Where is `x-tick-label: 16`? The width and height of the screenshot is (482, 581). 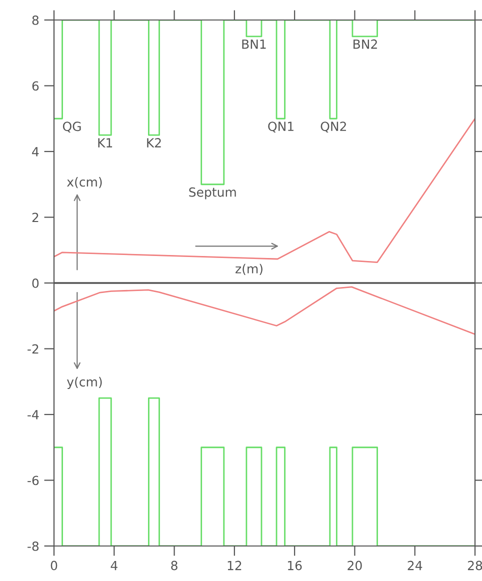
x-tick-label: 16 is located at coordinates (295, 565).